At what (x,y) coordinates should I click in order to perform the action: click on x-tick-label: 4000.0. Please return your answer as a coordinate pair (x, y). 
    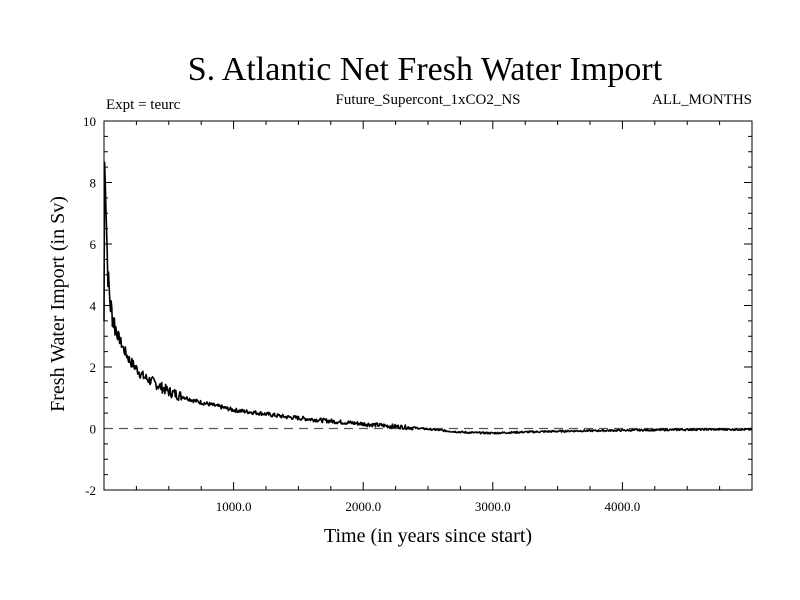
    Looking at the image, I should click on (623, 506).